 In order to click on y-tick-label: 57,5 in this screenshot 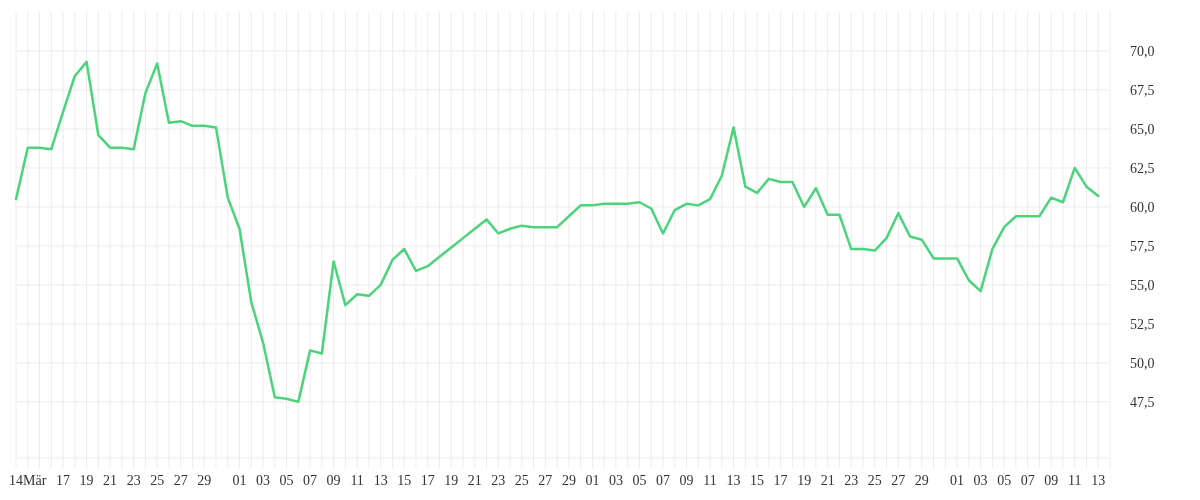, I will do `click(1142, 246)`.